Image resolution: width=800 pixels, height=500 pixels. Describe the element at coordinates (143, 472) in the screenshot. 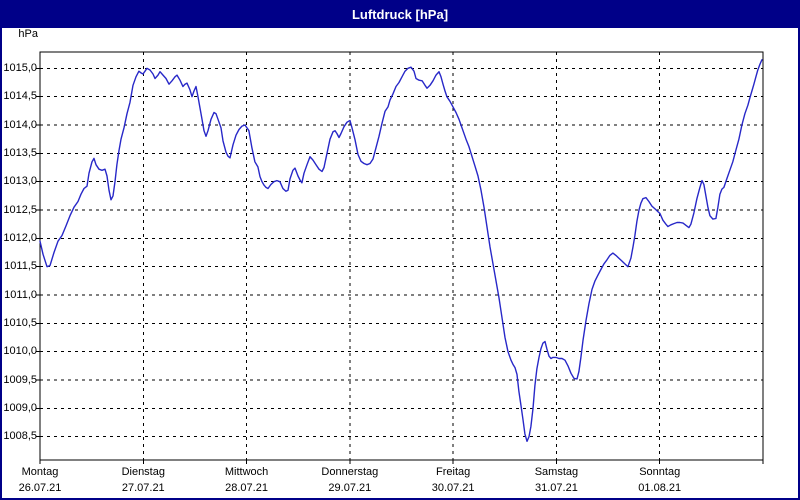

I see `day-name-label: Dienstag` at that location.